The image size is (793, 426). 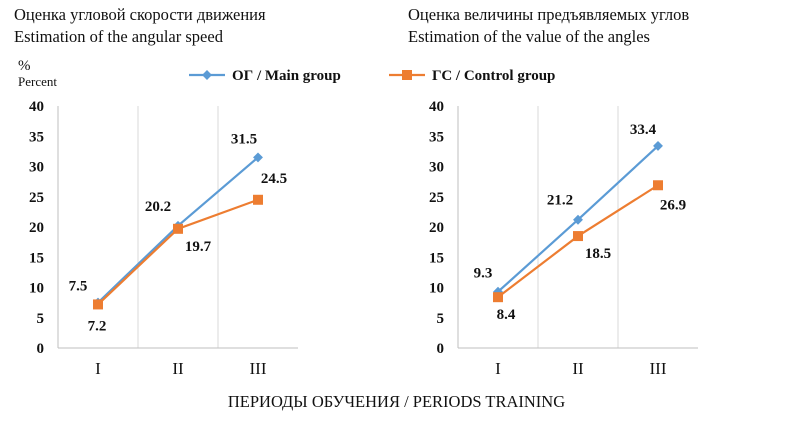 I want to click on right-y-tick-label: 0, so click(x=441, y=349).